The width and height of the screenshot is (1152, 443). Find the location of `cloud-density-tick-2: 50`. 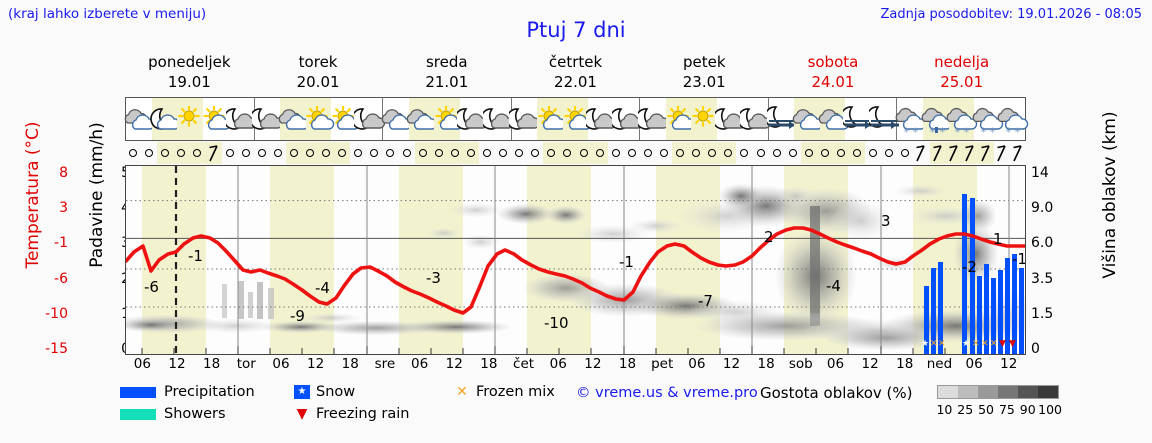

cloud-density-tick-2: 50 is located at coordinates (986, 409).